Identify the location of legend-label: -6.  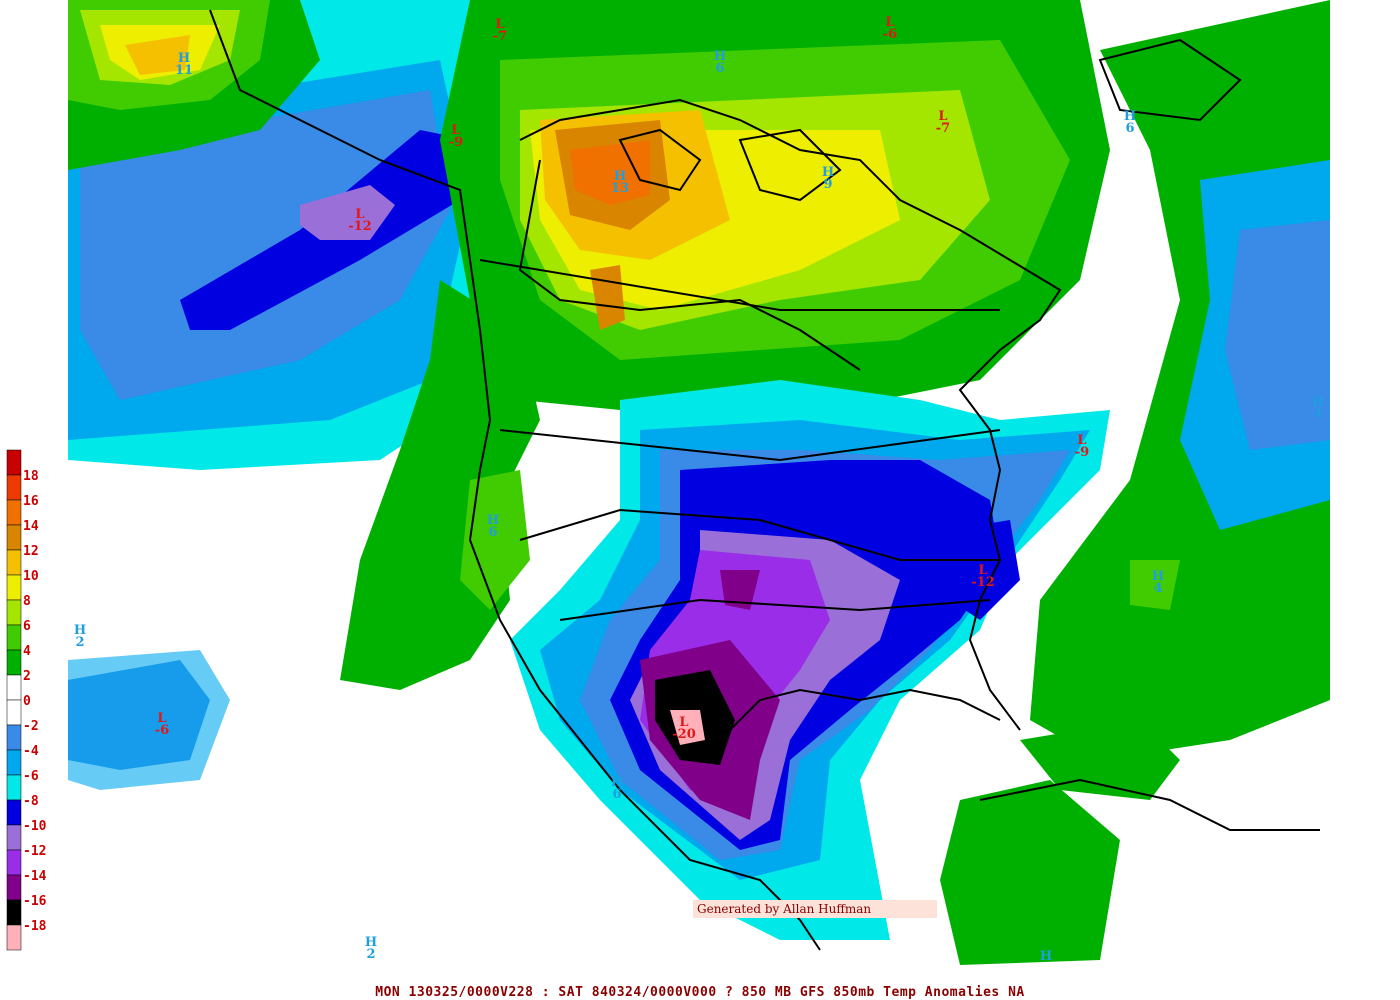
(31, 776).